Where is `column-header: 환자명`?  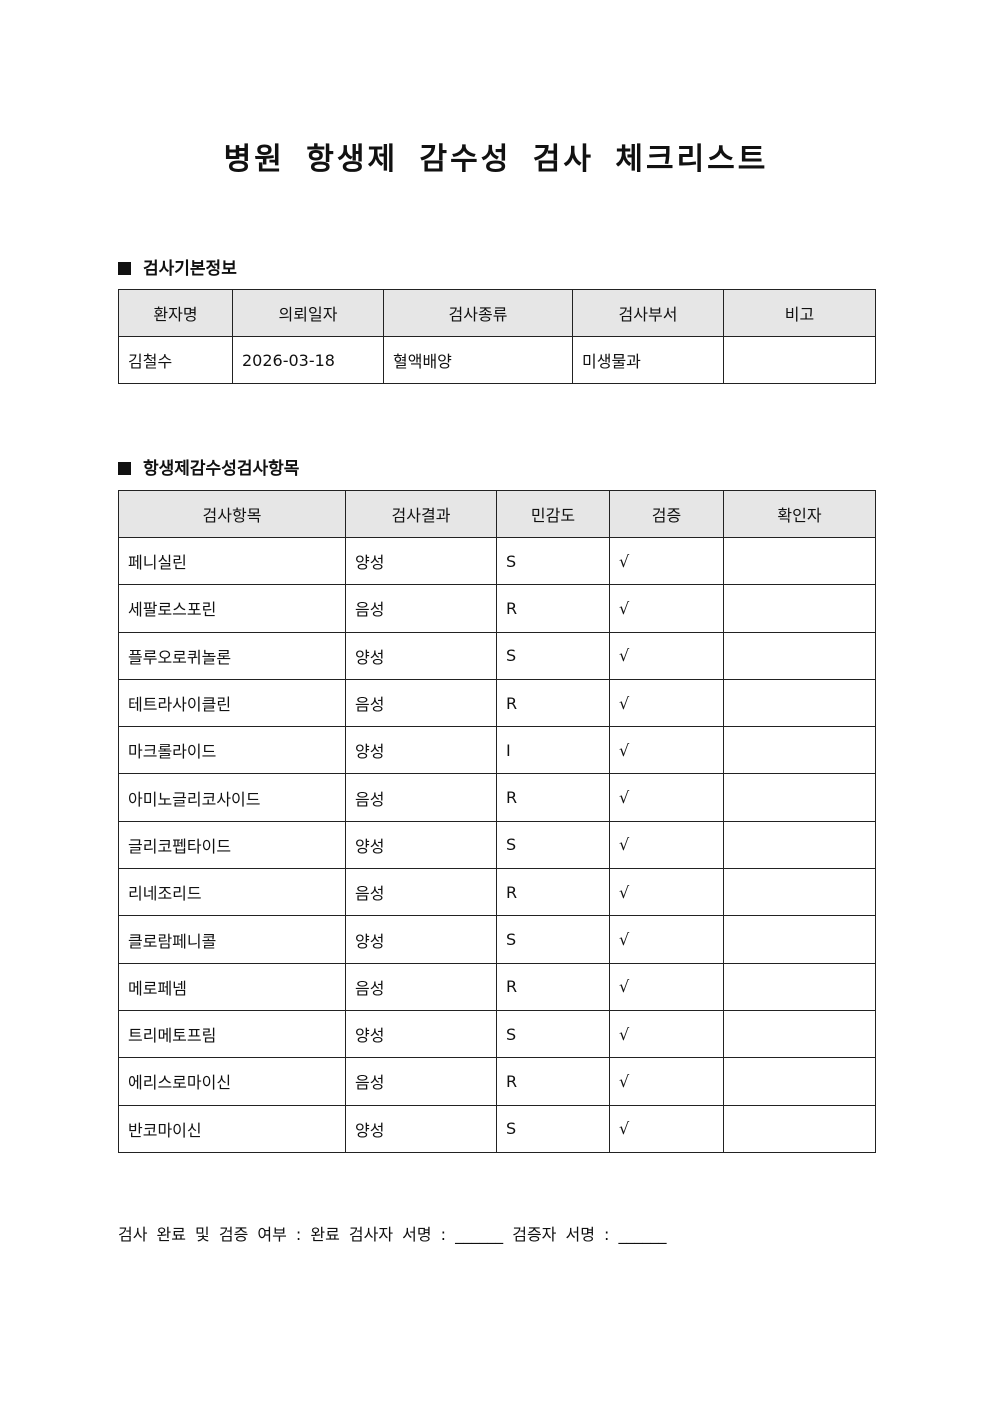 column-header: 환자명 is located at coordinates (175, 313).